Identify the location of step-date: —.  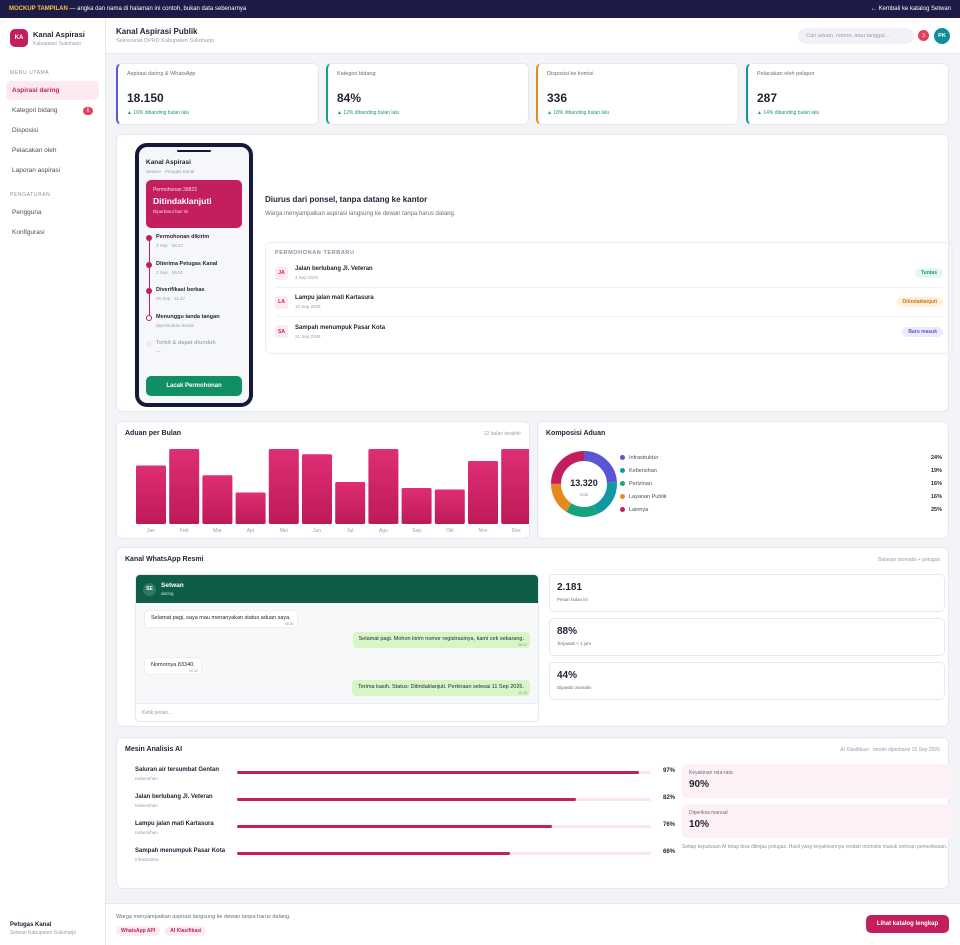
(158, 351).